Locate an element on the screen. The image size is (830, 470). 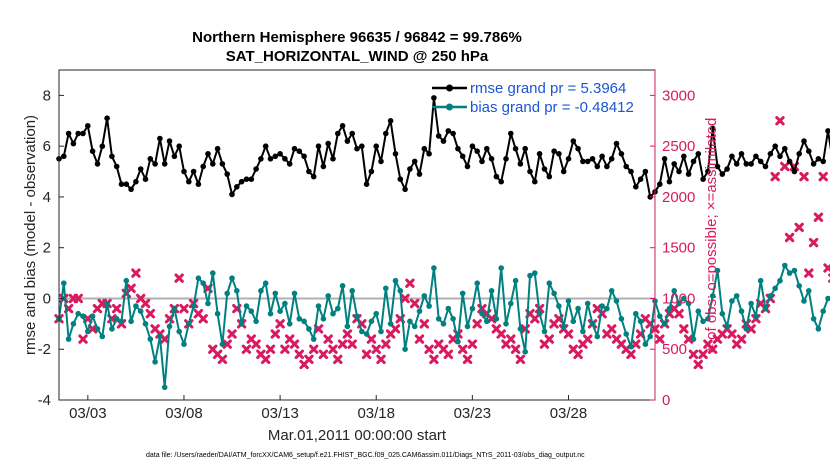
right-tick-label: 2000 is located at coordinates (678, 197).